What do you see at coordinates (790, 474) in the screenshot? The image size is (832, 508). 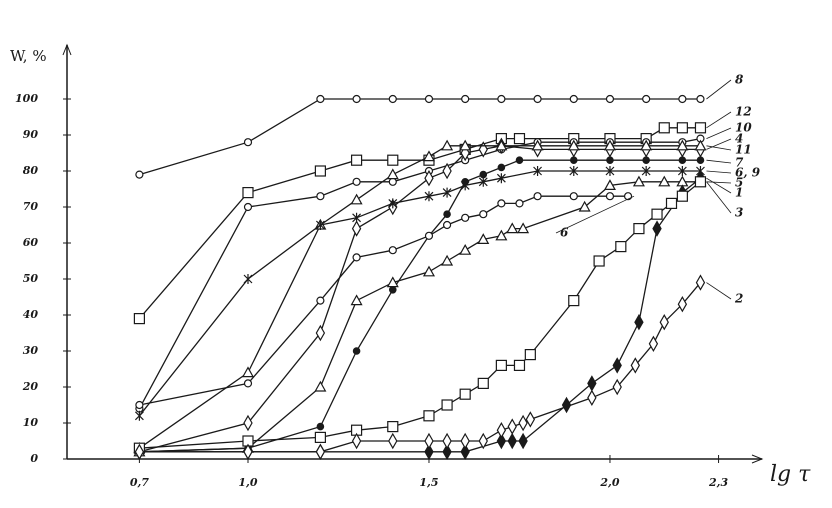 I see `x-axis-label: lg τ` at bounding box center [790, 474].